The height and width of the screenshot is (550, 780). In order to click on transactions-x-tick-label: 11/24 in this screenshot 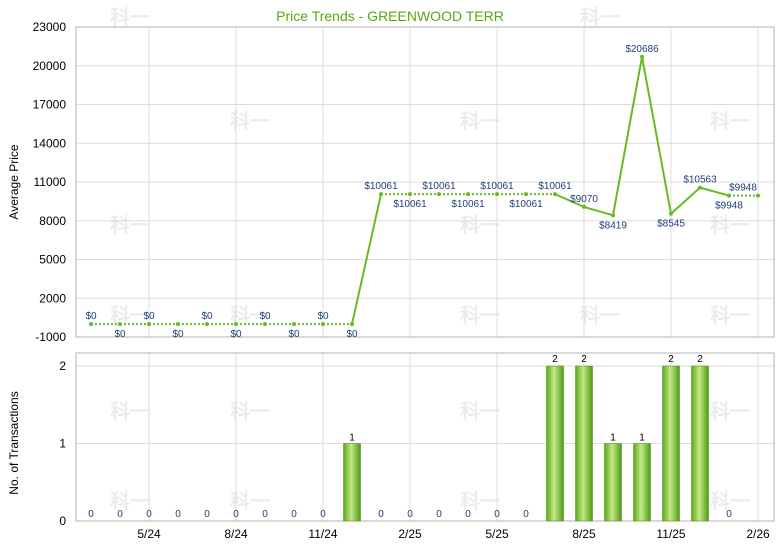, I will do `click(322, 534)`.